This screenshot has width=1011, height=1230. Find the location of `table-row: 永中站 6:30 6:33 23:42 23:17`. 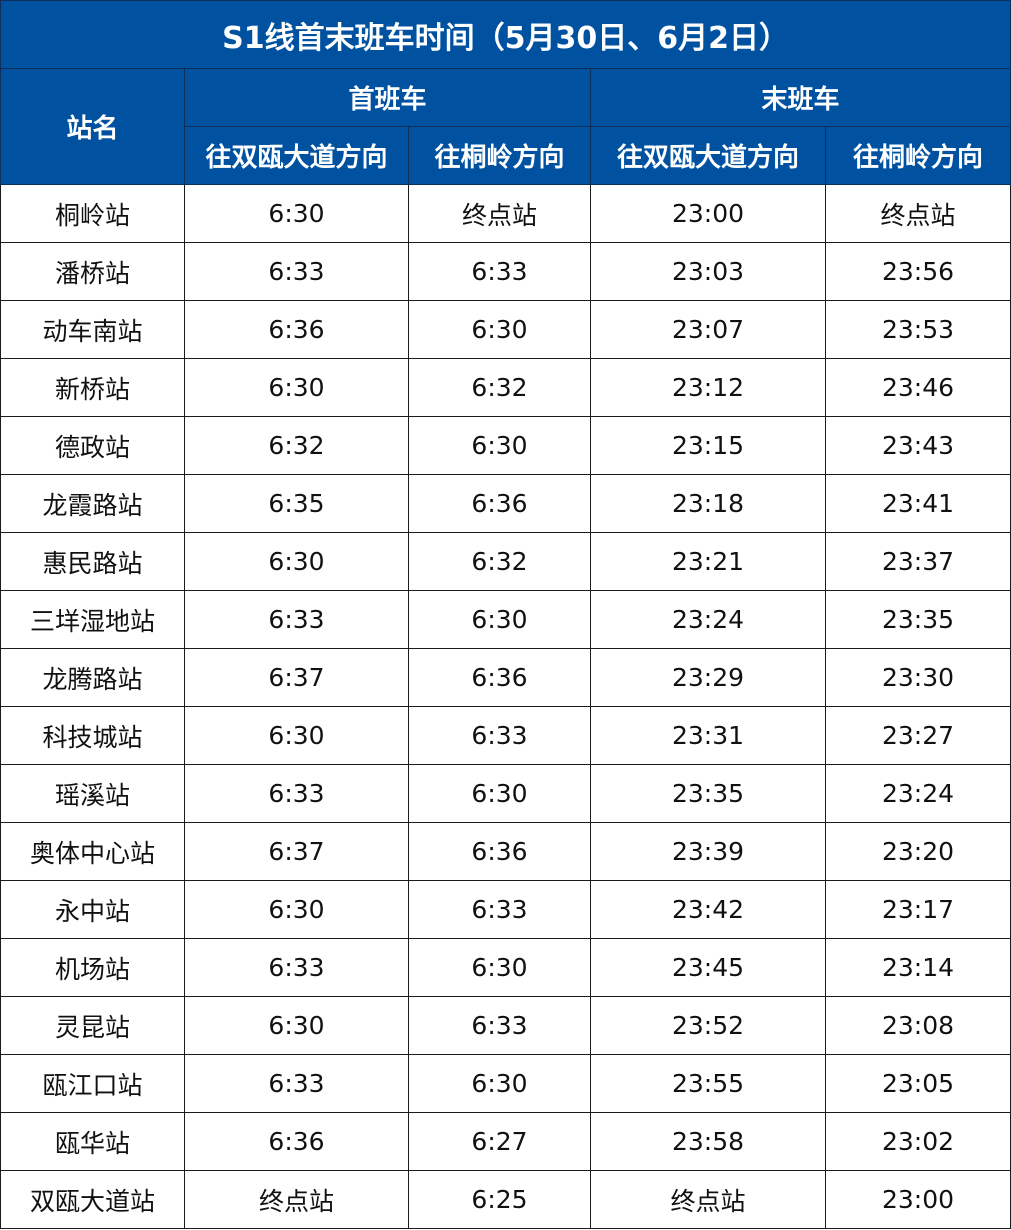

table-row: 永中站 6:30 6:33 23:42 23:17 is located at coordinates (505, 909).